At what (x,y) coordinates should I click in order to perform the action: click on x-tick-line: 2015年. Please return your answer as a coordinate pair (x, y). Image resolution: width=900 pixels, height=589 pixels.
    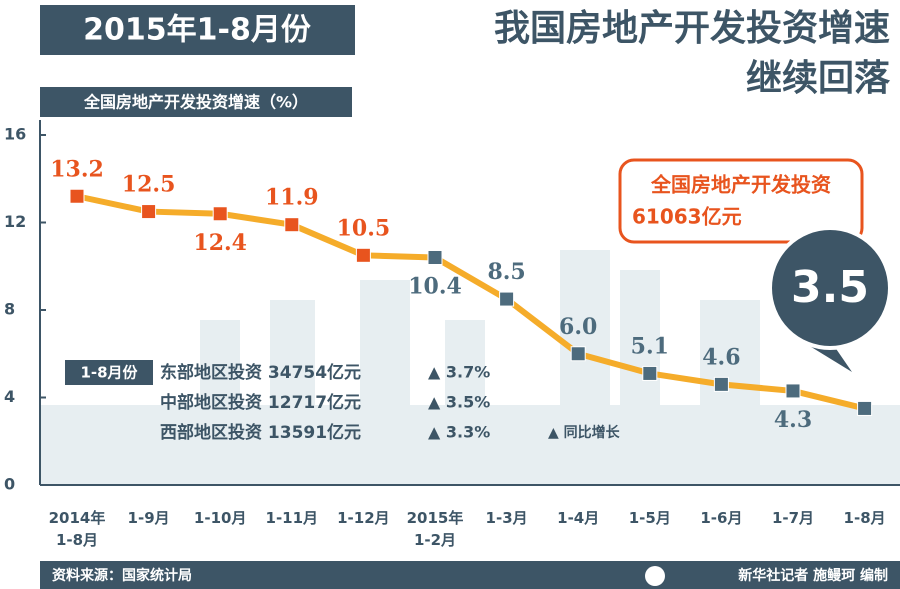
    Looking at the image, I should click on (435, 518).